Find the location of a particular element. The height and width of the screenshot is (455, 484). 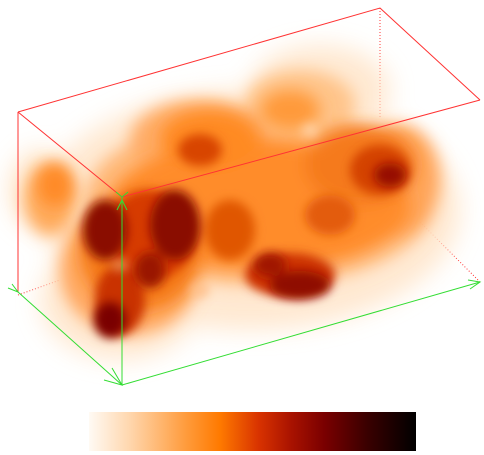

origin-marker-icon is located at coordinates (13, 288).